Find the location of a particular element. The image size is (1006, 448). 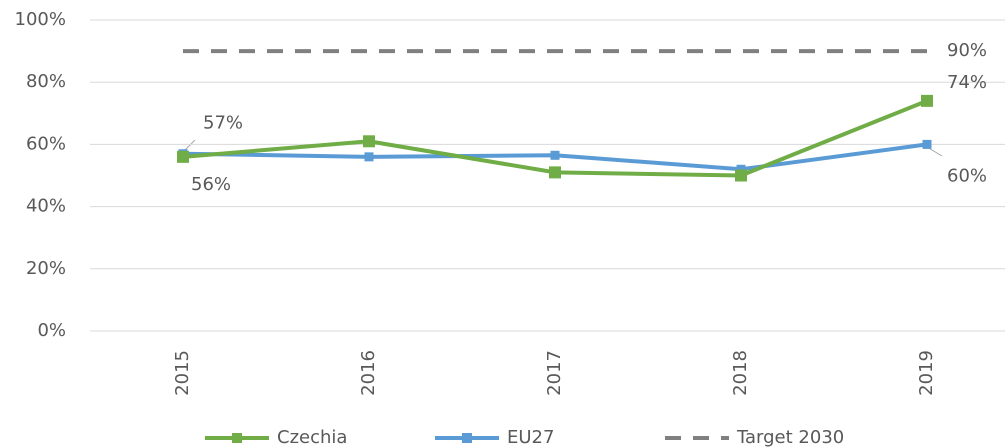

x-tick-label: 2015 is located at coordinates (182, 373).